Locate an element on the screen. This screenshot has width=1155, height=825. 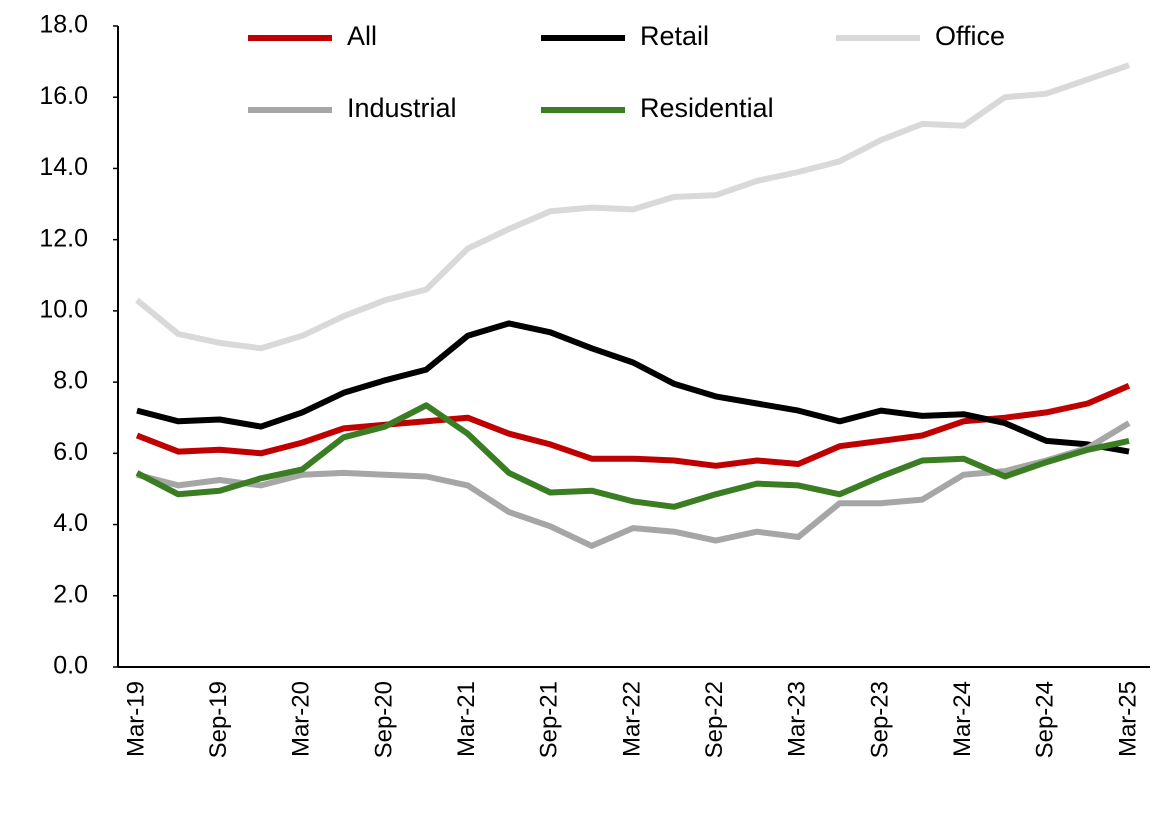
y-tick-label: 8.0 is located at coordinates (70, 381).